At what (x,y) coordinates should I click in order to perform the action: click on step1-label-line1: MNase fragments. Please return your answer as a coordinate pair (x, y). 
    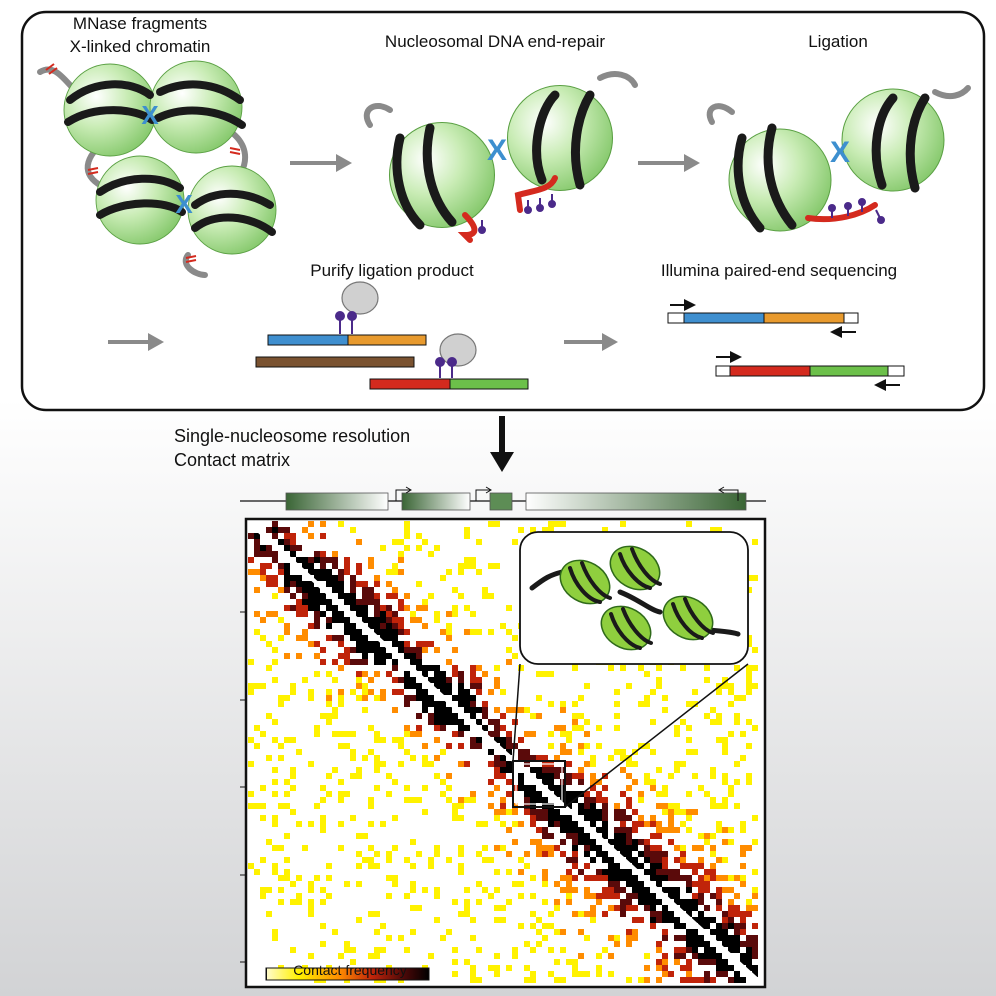
    Looking at the image, I should click on (140, 23).